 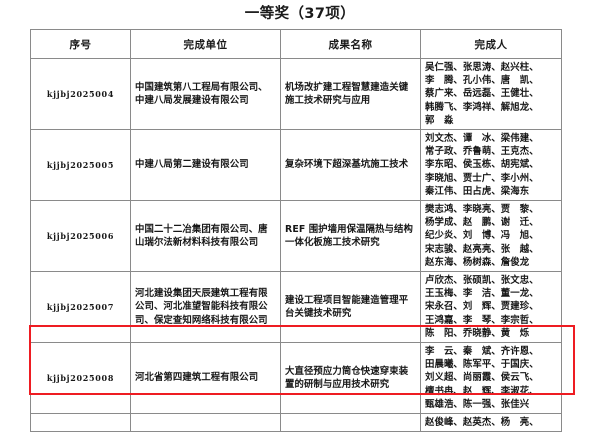 I want to click on page-title: 一等奖（37项）, so click(x=300, y=14).